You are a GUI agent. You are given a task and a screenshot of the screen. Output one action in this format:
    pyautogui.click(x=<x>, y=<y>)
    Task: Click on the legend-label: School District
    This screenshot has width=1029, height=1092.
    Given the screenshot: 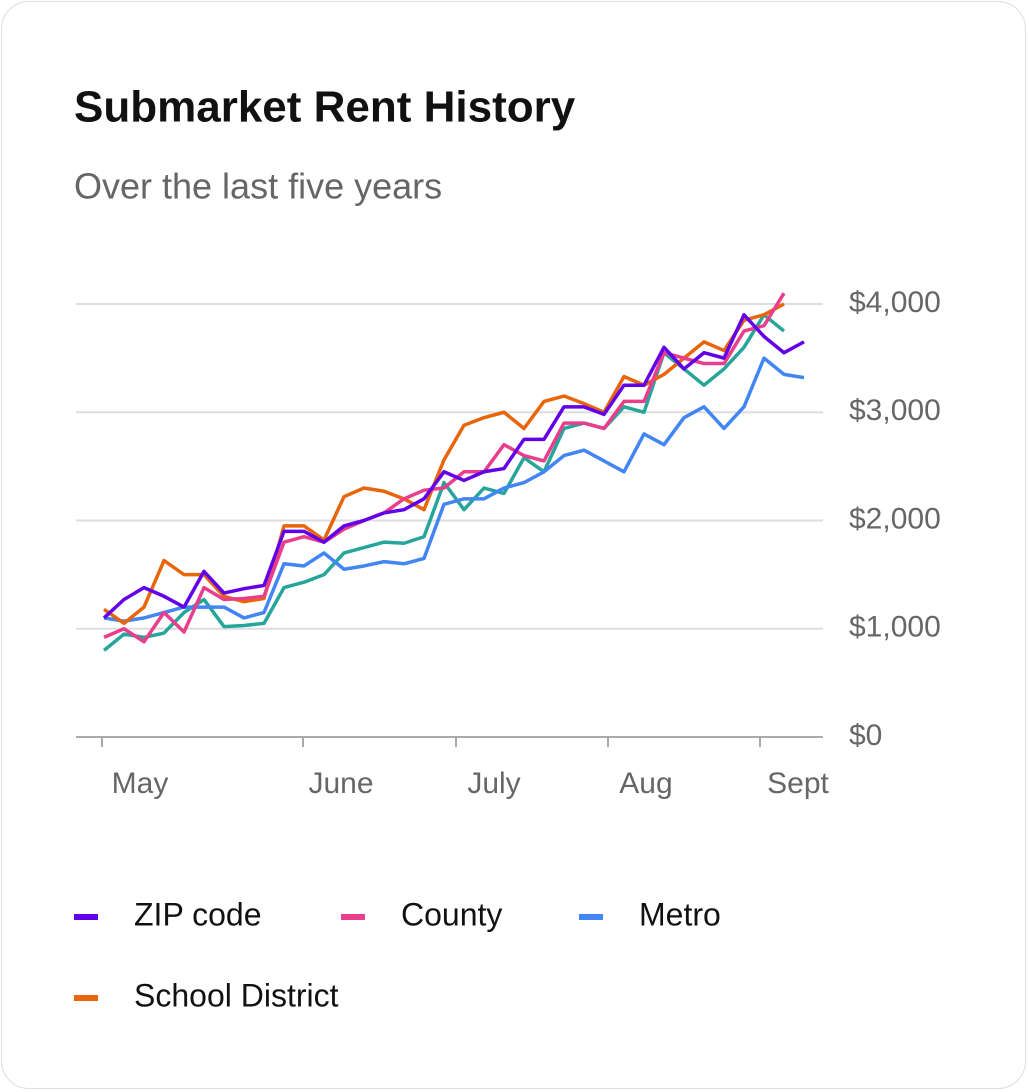 What is the action you would take?
    pyautogui.click(x=236, y=995)
    